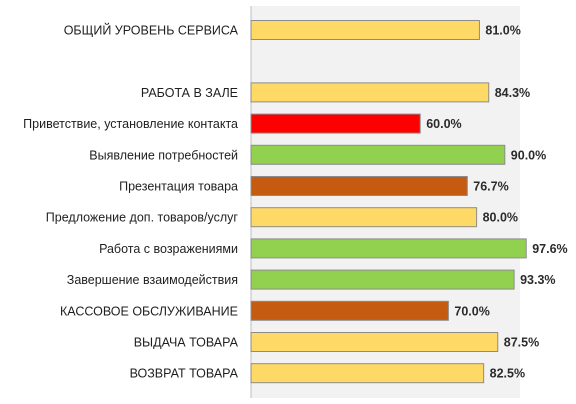 The width and height of the screenshot is (576, 404). Describe the element at coordinates (152, 280) in the screenshot. I see `category-label: Завершение взаимодействия` at that location.